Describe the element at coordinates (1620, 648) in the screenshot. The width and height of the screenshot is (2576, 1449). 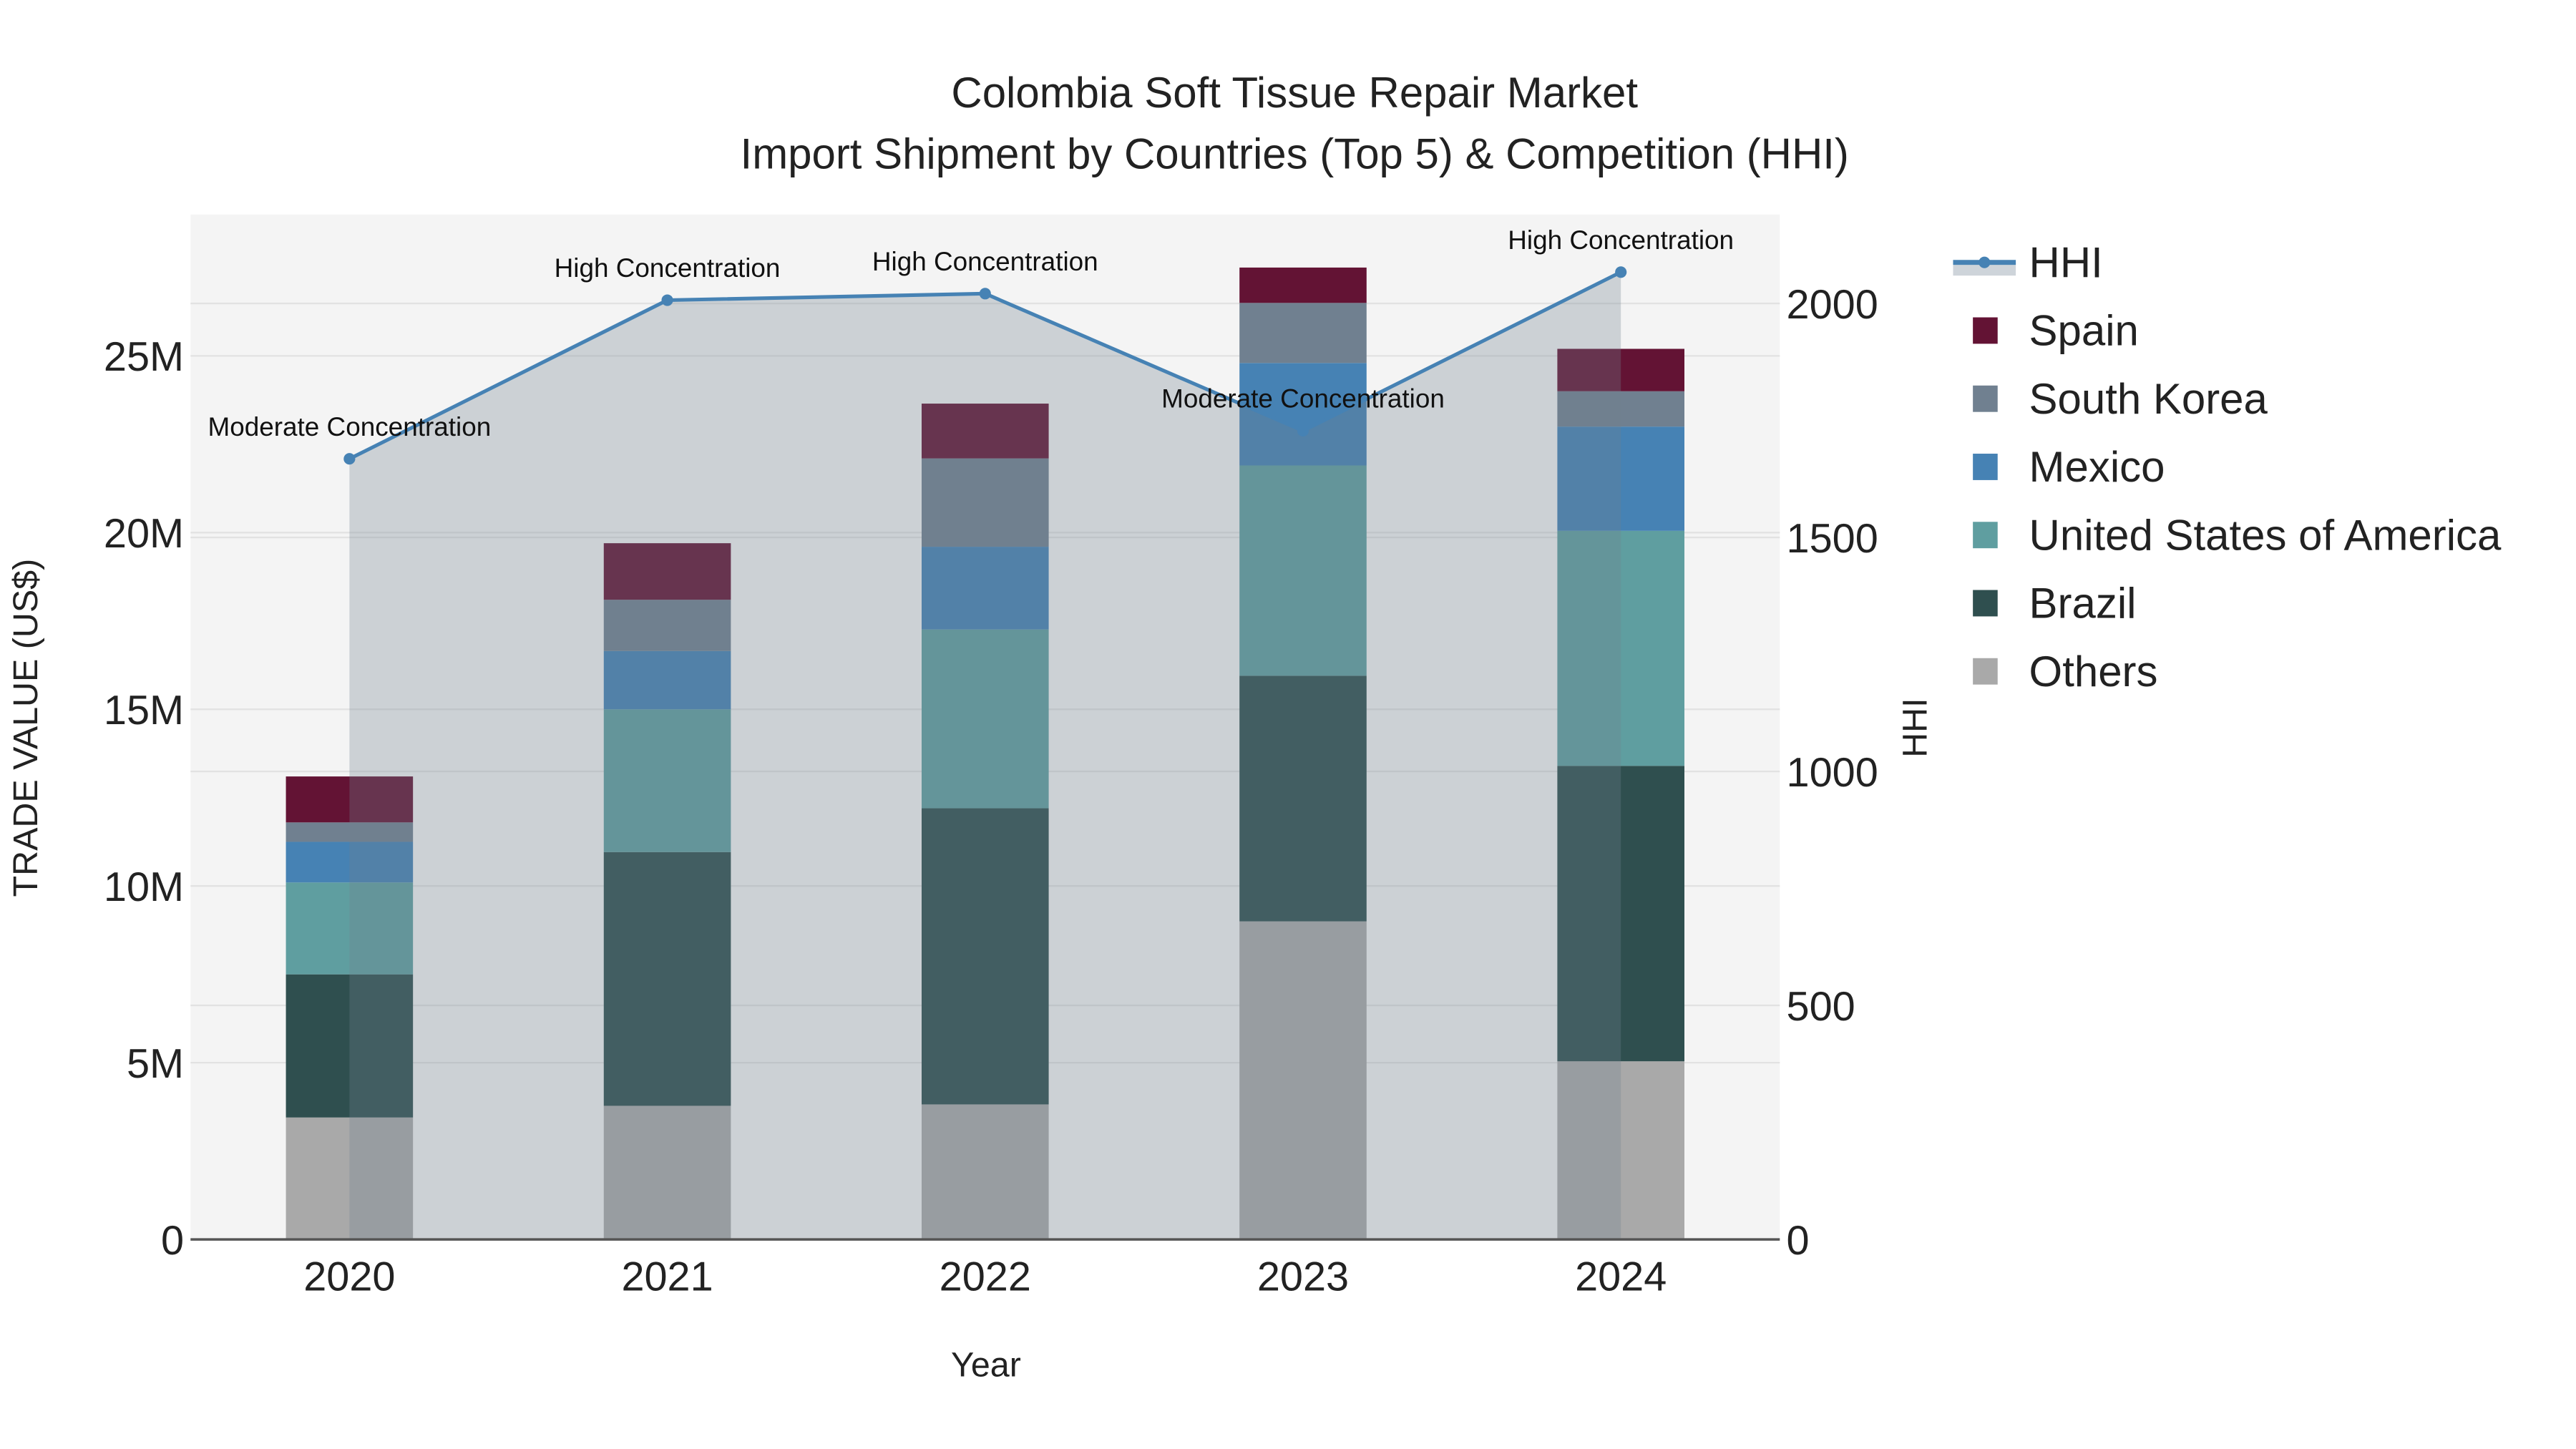
I see `bar-united-states-of-america-2024` at that location.